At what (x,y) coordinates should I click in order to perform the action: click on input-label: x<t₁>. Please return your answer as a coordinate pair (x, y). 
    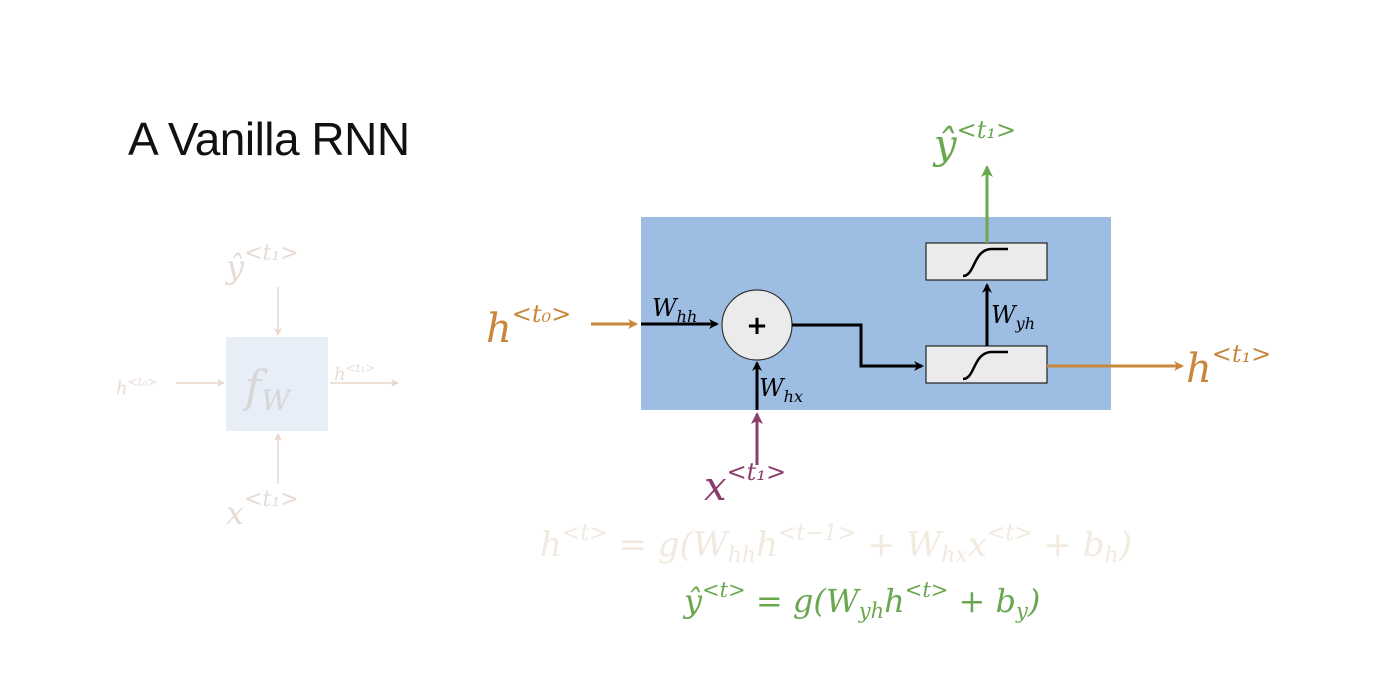
    Looking at the image, I should click on (745, 484).